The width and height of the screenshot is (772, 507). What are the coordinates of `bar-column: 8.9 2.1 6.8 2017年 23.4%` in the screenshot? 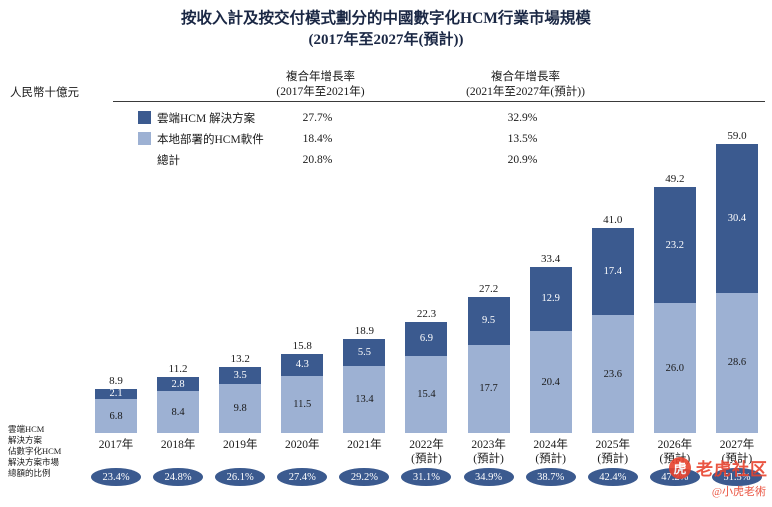 It's located at (116, 308).